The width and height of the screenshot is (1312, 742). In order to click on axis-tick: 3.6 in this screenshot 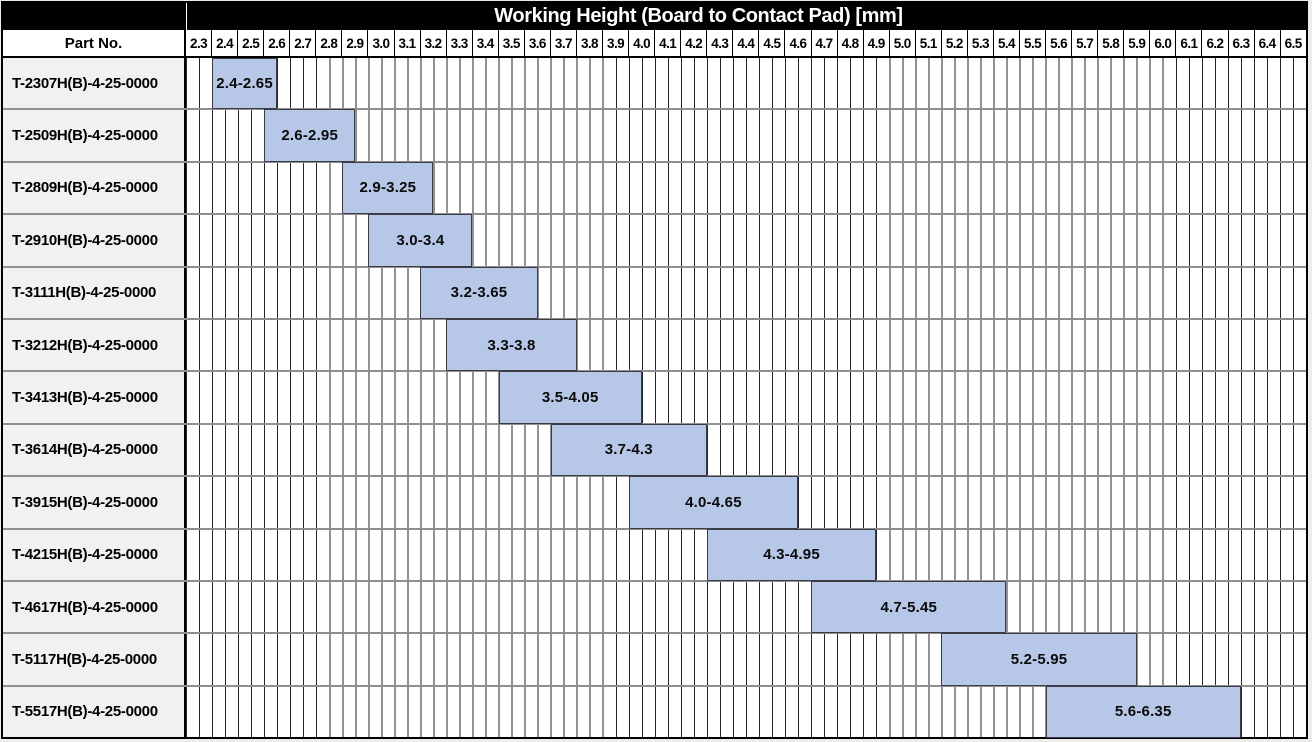, I will do `click(536, 43)`.